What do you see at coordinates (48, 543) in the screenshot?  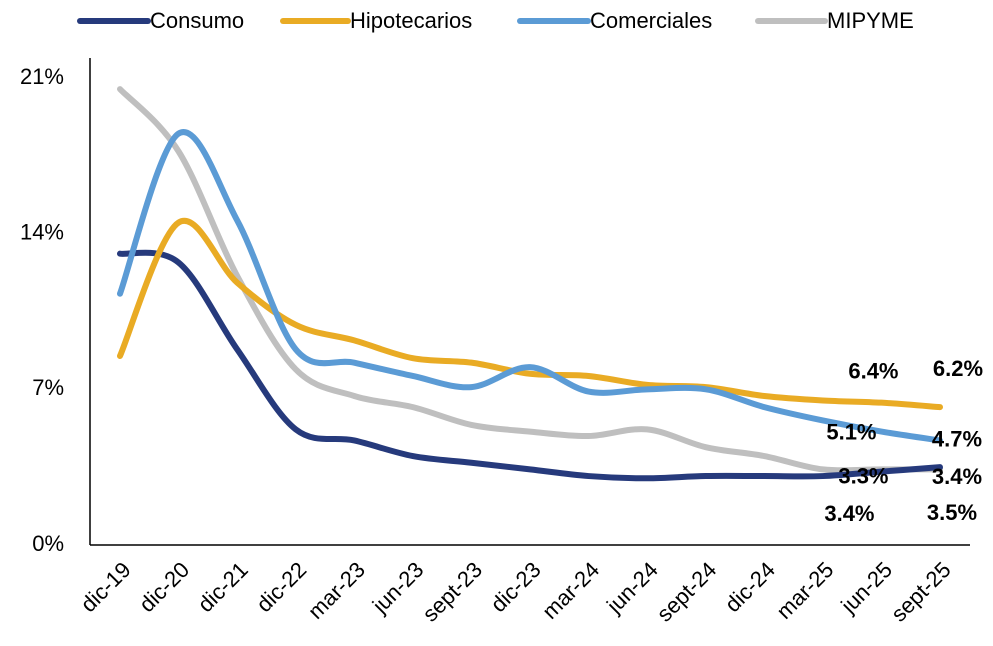 I see `y-tick-label: 0%` at bounding box center [48, 543].